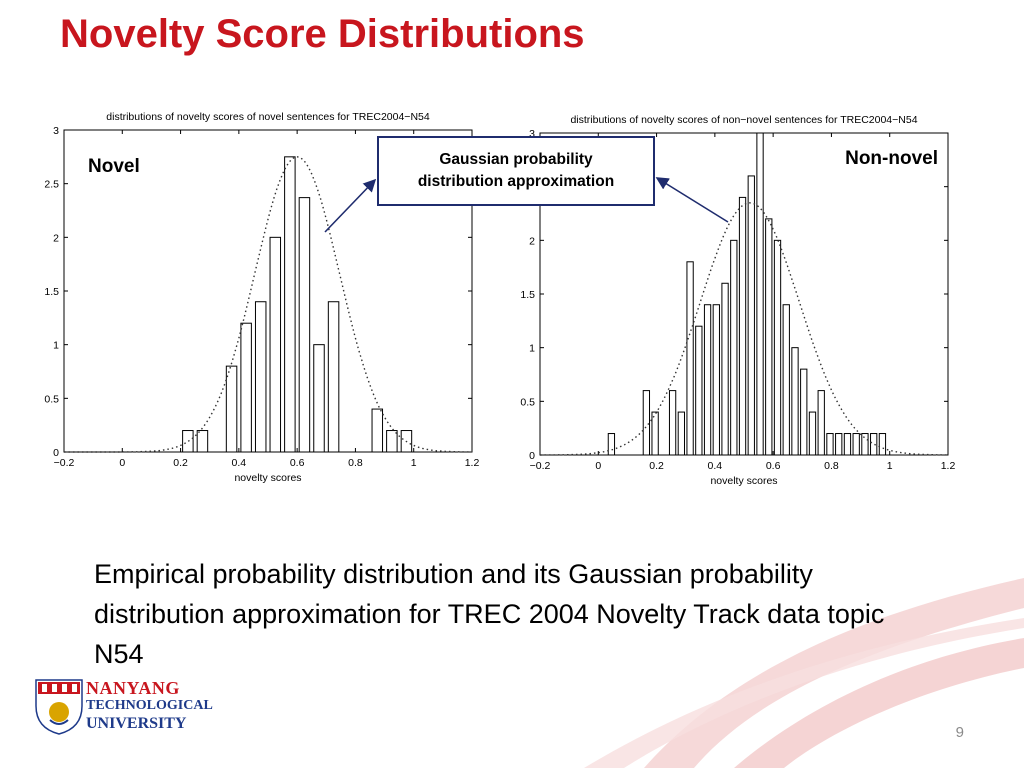 This screenshot has width=1024, height=768. I want to click on chart-2-x-tick-label: 0.4, so click(715, 466).